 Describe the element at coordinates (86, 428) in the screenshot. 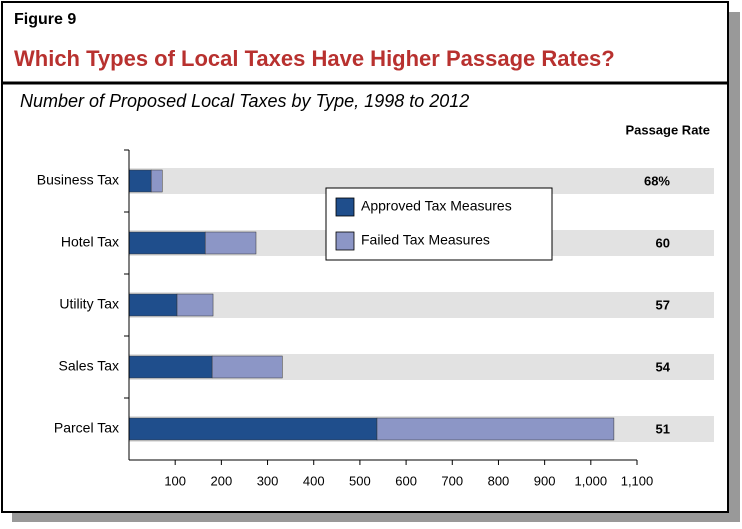

I see `category-label: Parcel Tax` at that location.